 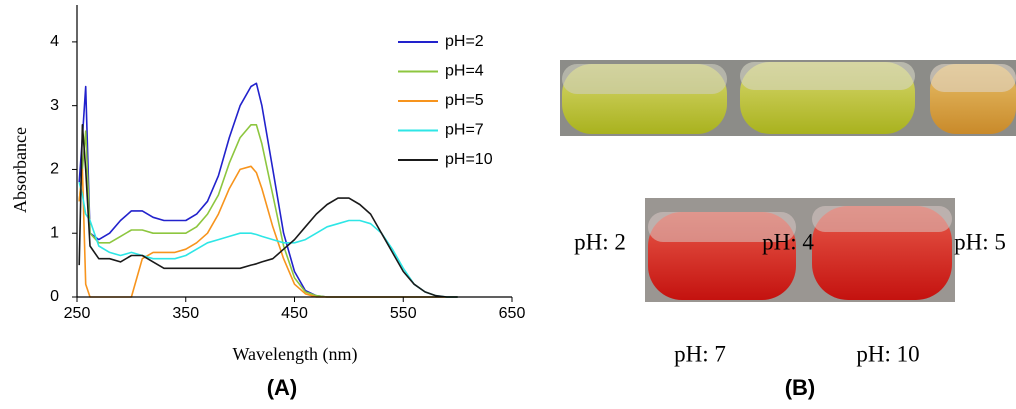 What do you see at coordinates (464, 71) in the screenshot?
I see `legend-label: pH=4` at bounding box center [464, 71].